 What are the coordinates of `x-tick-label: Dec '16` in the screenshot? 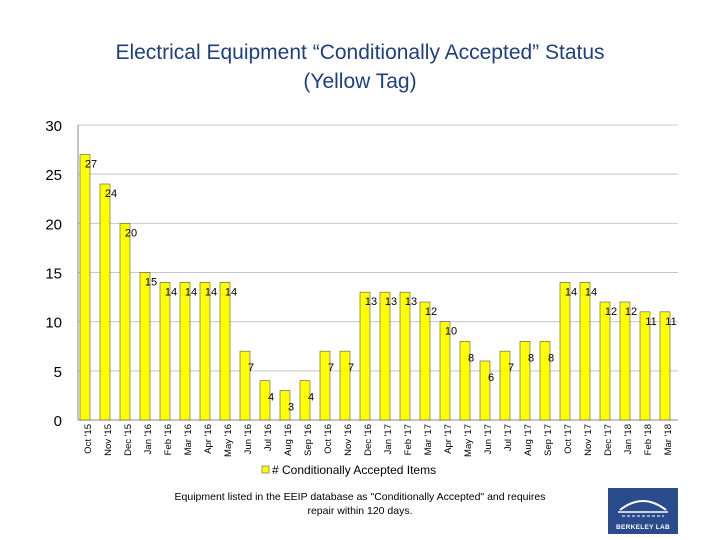 It's located at (368, 440).